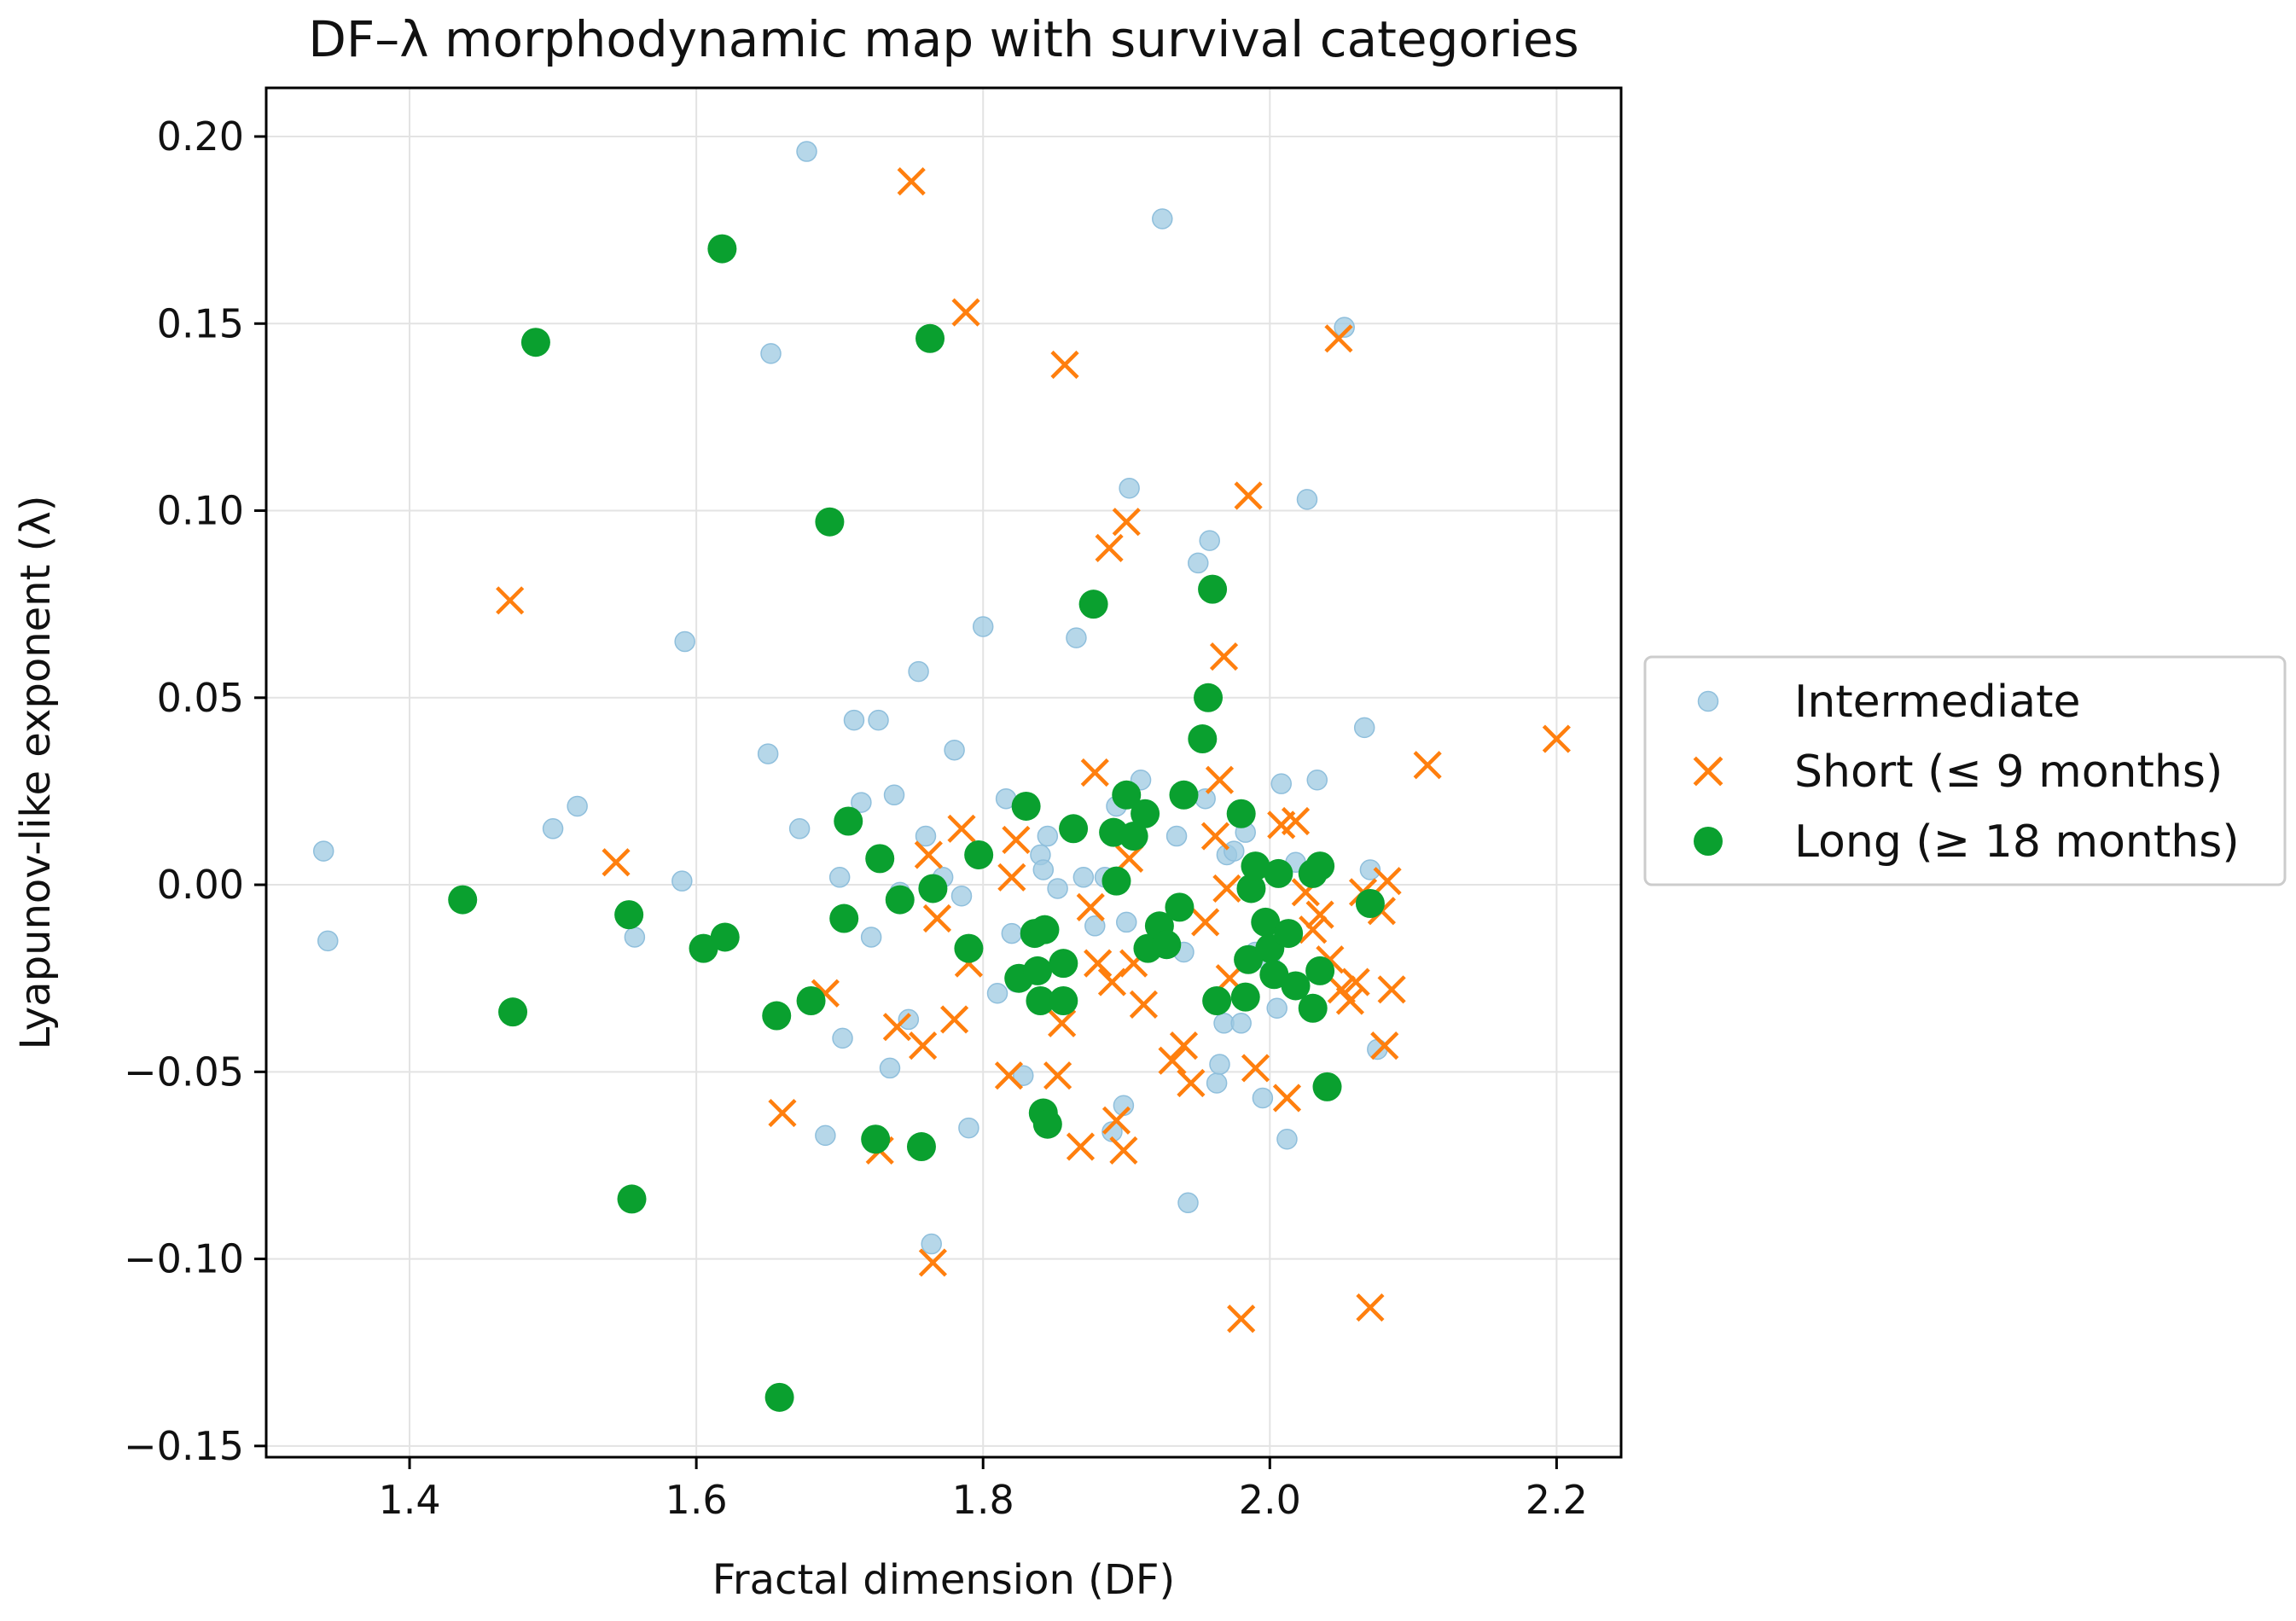 The image size is (2296, 1621). I want to click on y-tick-label: −0.15, so click(184, 1446).